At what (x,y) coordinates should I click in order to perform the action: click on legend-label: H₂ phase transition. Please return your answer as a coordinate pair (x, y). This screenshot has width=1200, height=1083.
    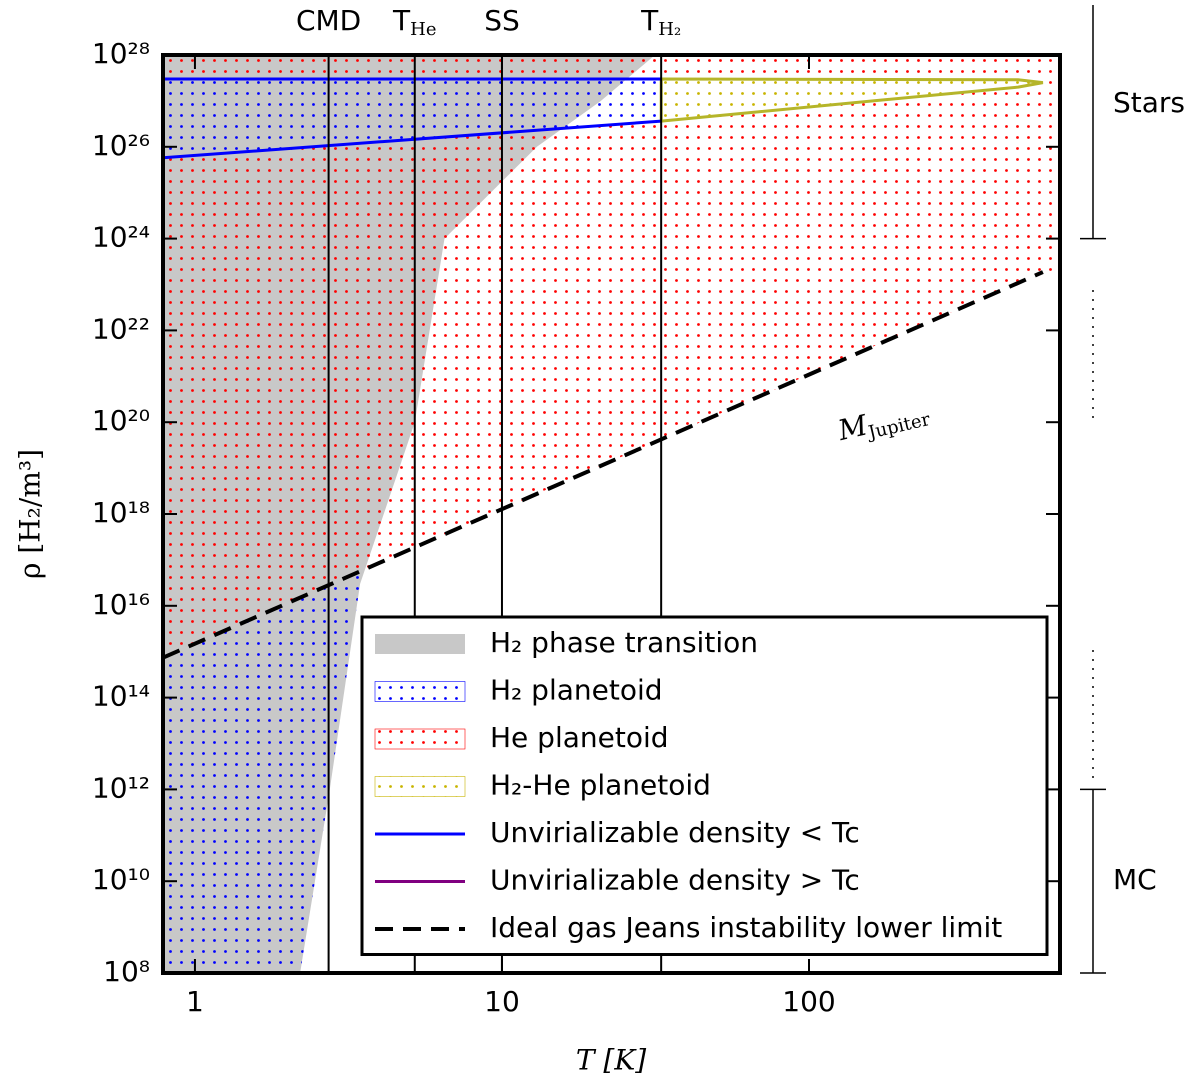
    Looking at the image, I should click on (624, 642).